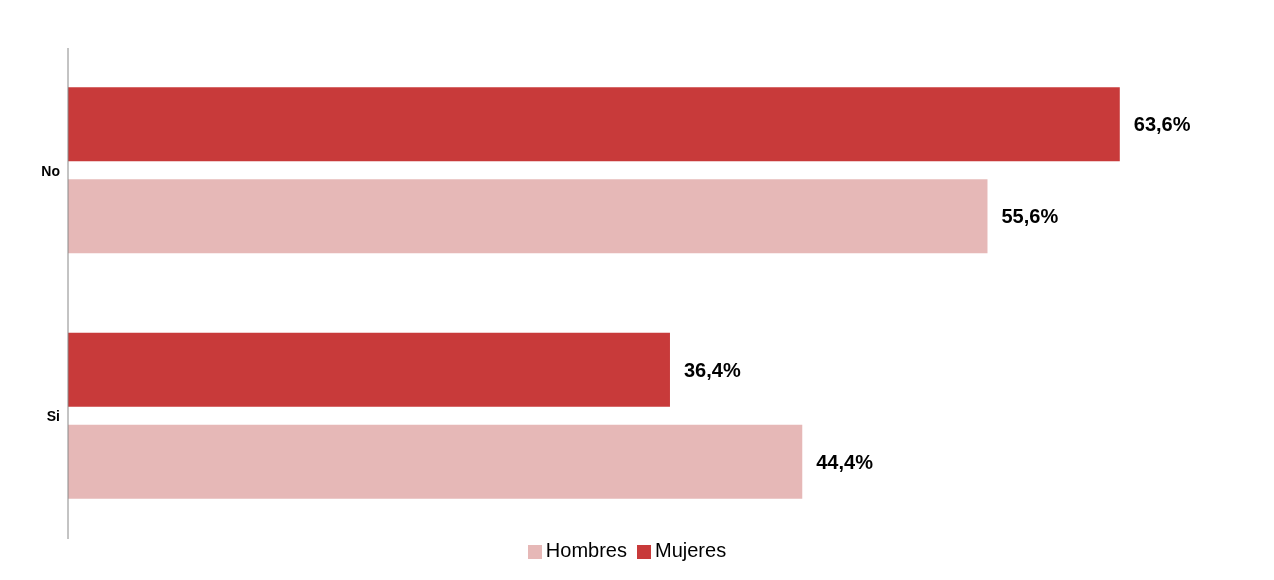 The width and height of the screenshot is (1274, 580). Describe the element at coordinates (691, 550) in the screenshot. I see `legend-label: Mujeres` at that location.